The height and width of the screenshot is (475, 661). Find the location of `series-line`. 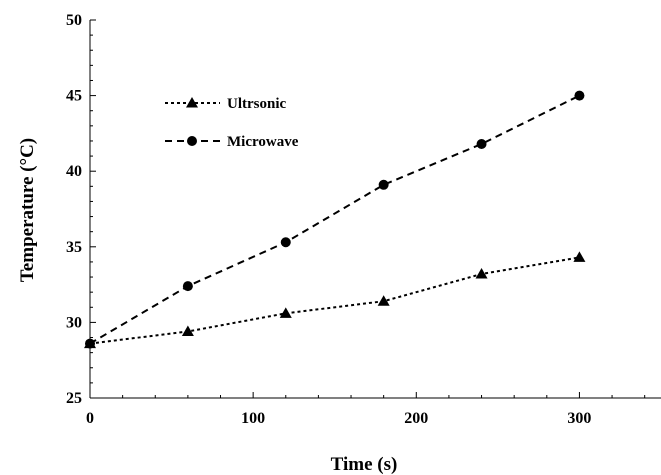

series-line is located at coordinates (334, 300).